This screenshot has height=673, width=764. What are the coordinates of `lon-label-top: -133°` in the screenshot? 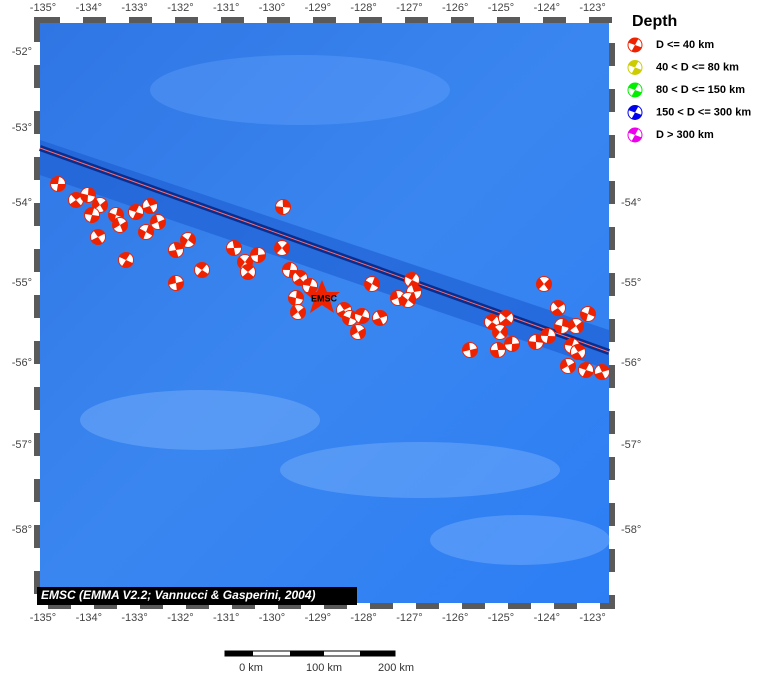 It's located at (134, 8).